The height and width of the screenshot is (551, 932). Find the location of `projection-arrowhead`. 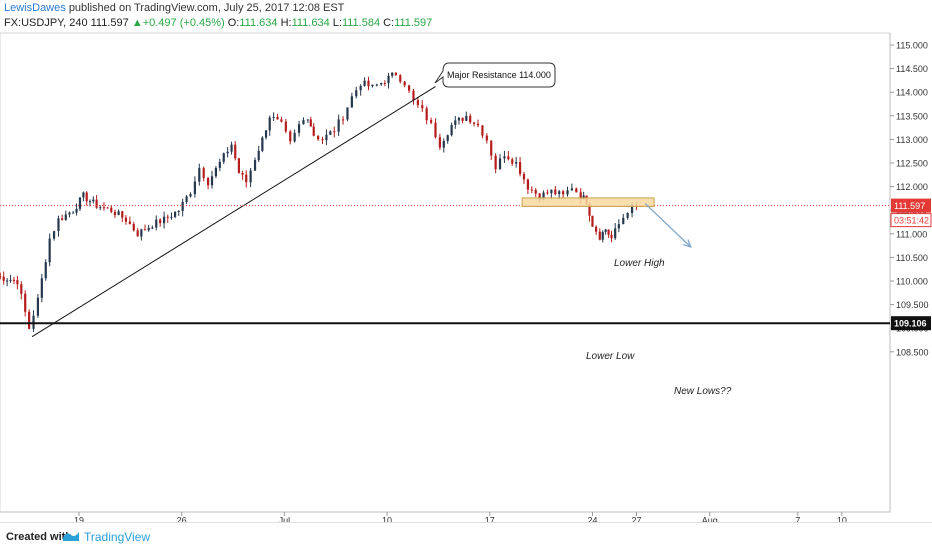

projection-arrowhead is located at coordinates (687, 244).